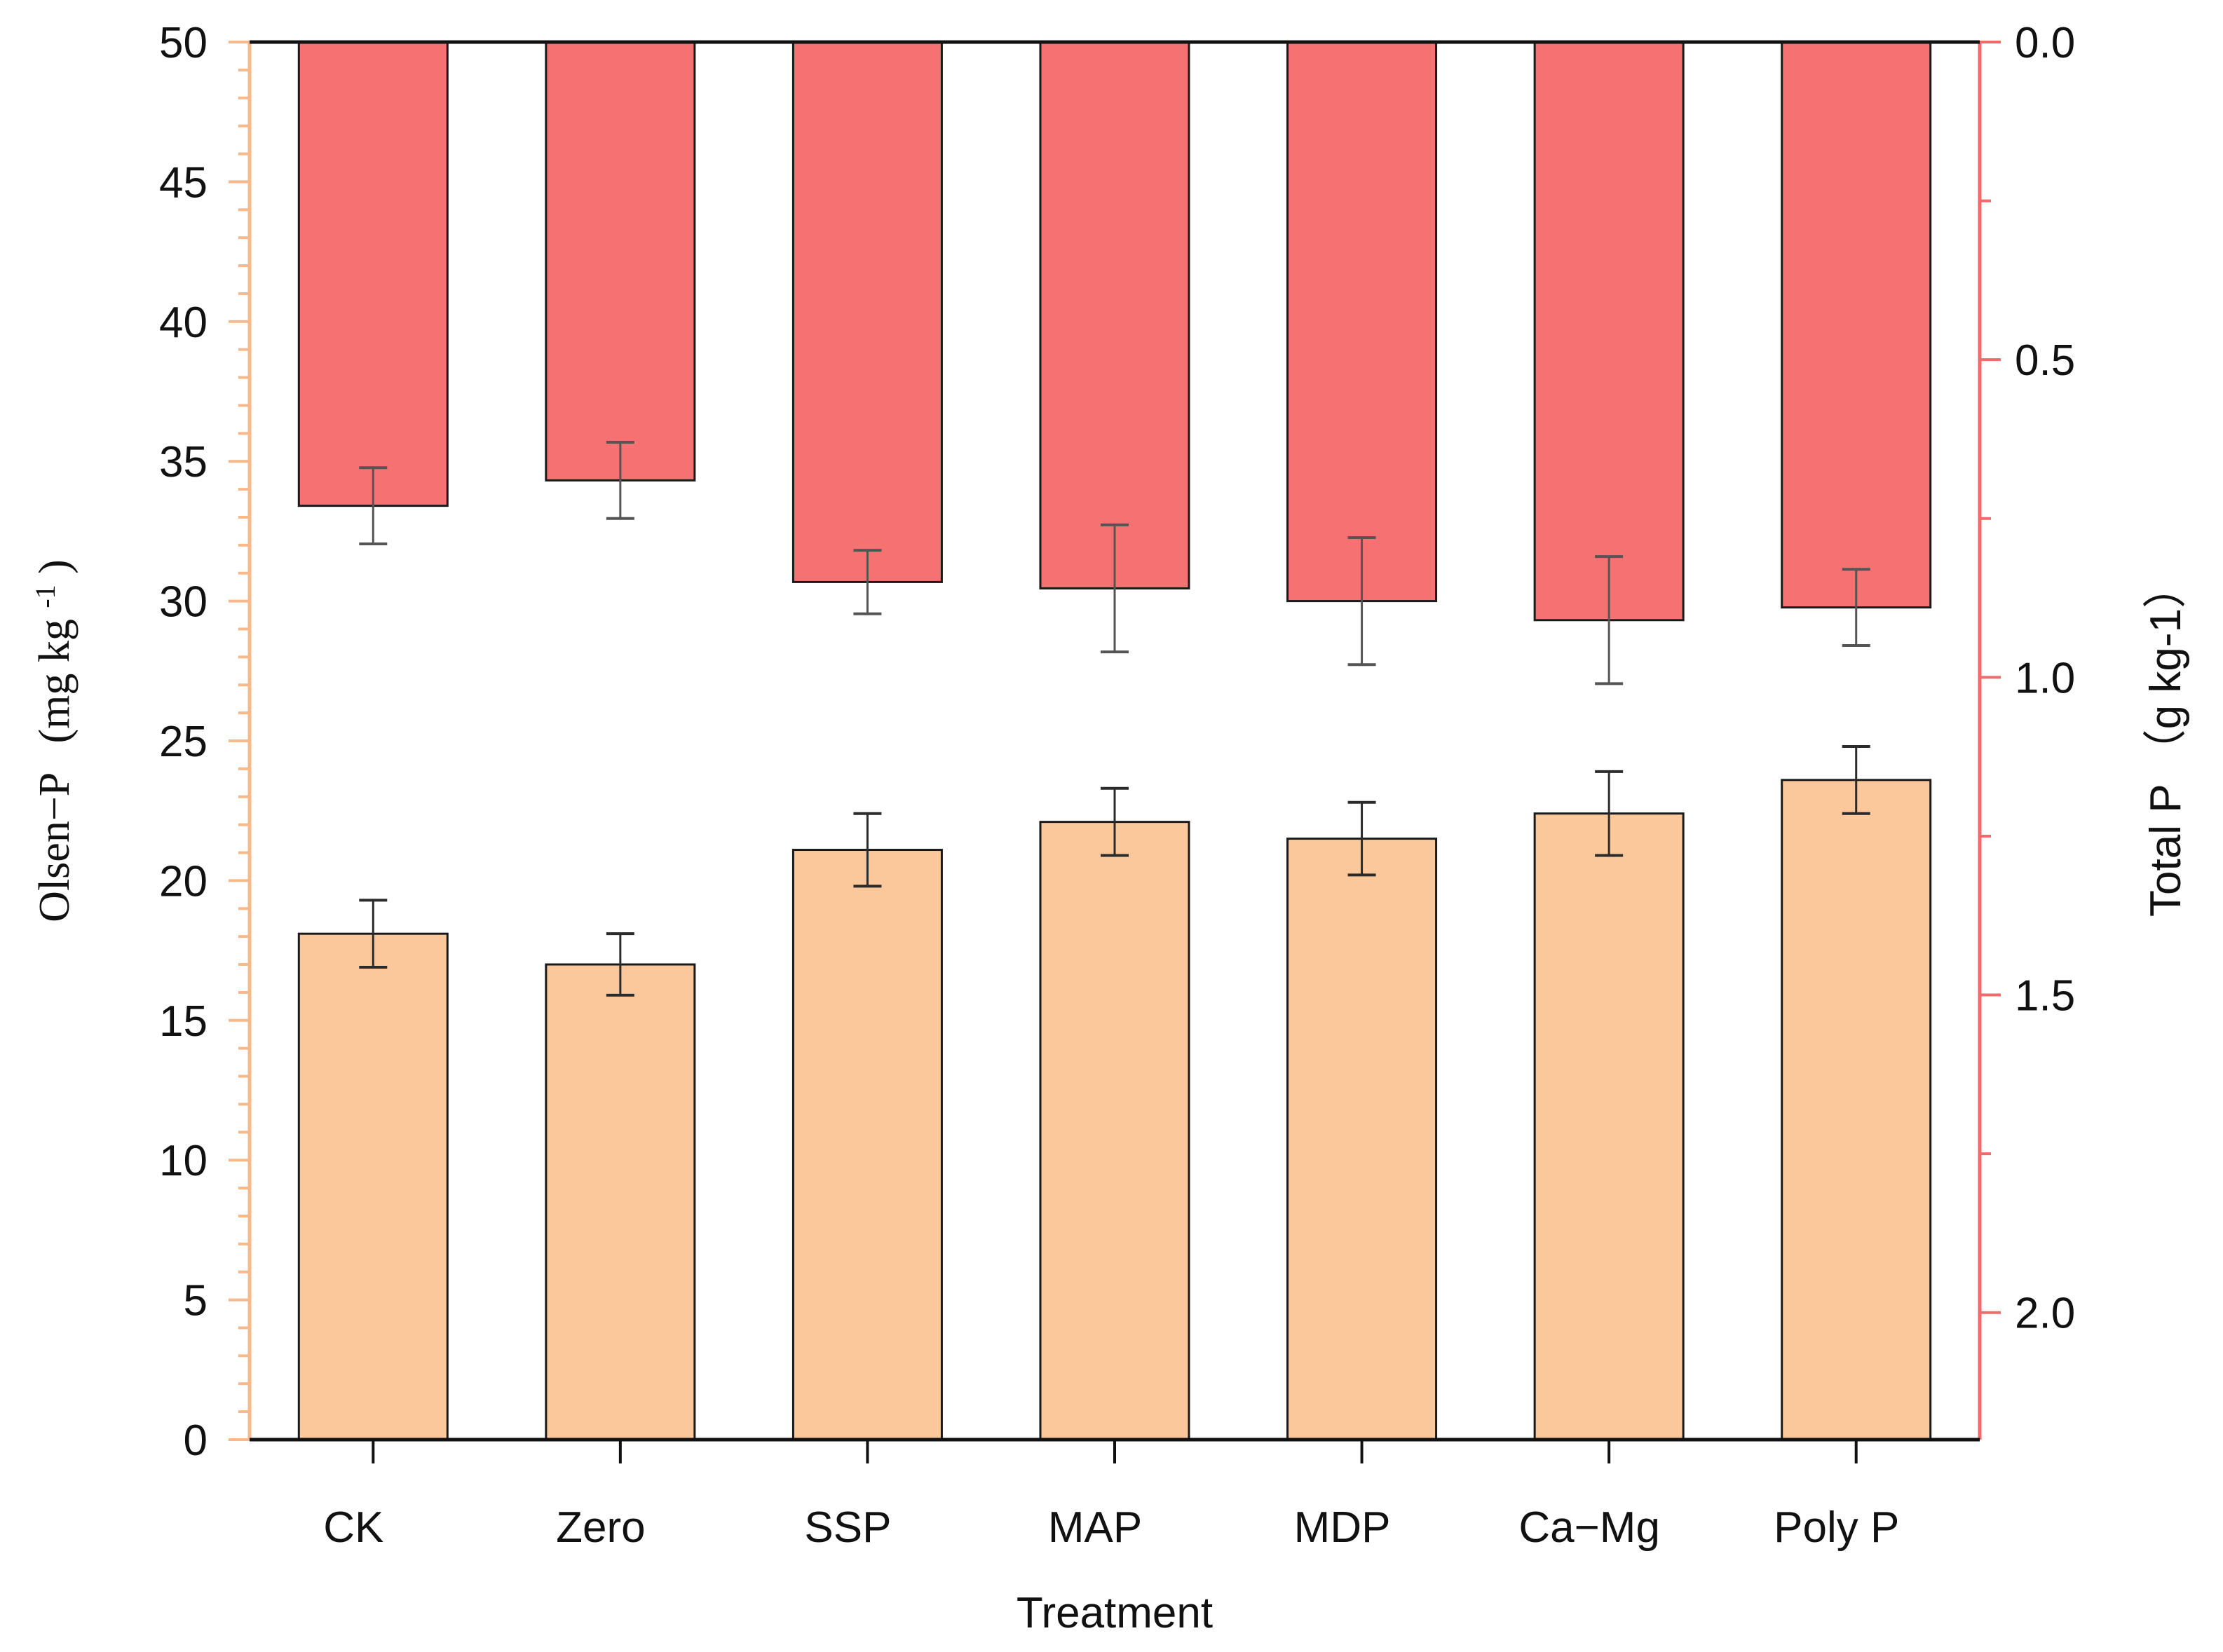 The image size is (2223, 1652). What do you see at coordinates (183, 462) in the screenshot?
I see `left-y-tick-label: 35` at bounding box center [183, 462].